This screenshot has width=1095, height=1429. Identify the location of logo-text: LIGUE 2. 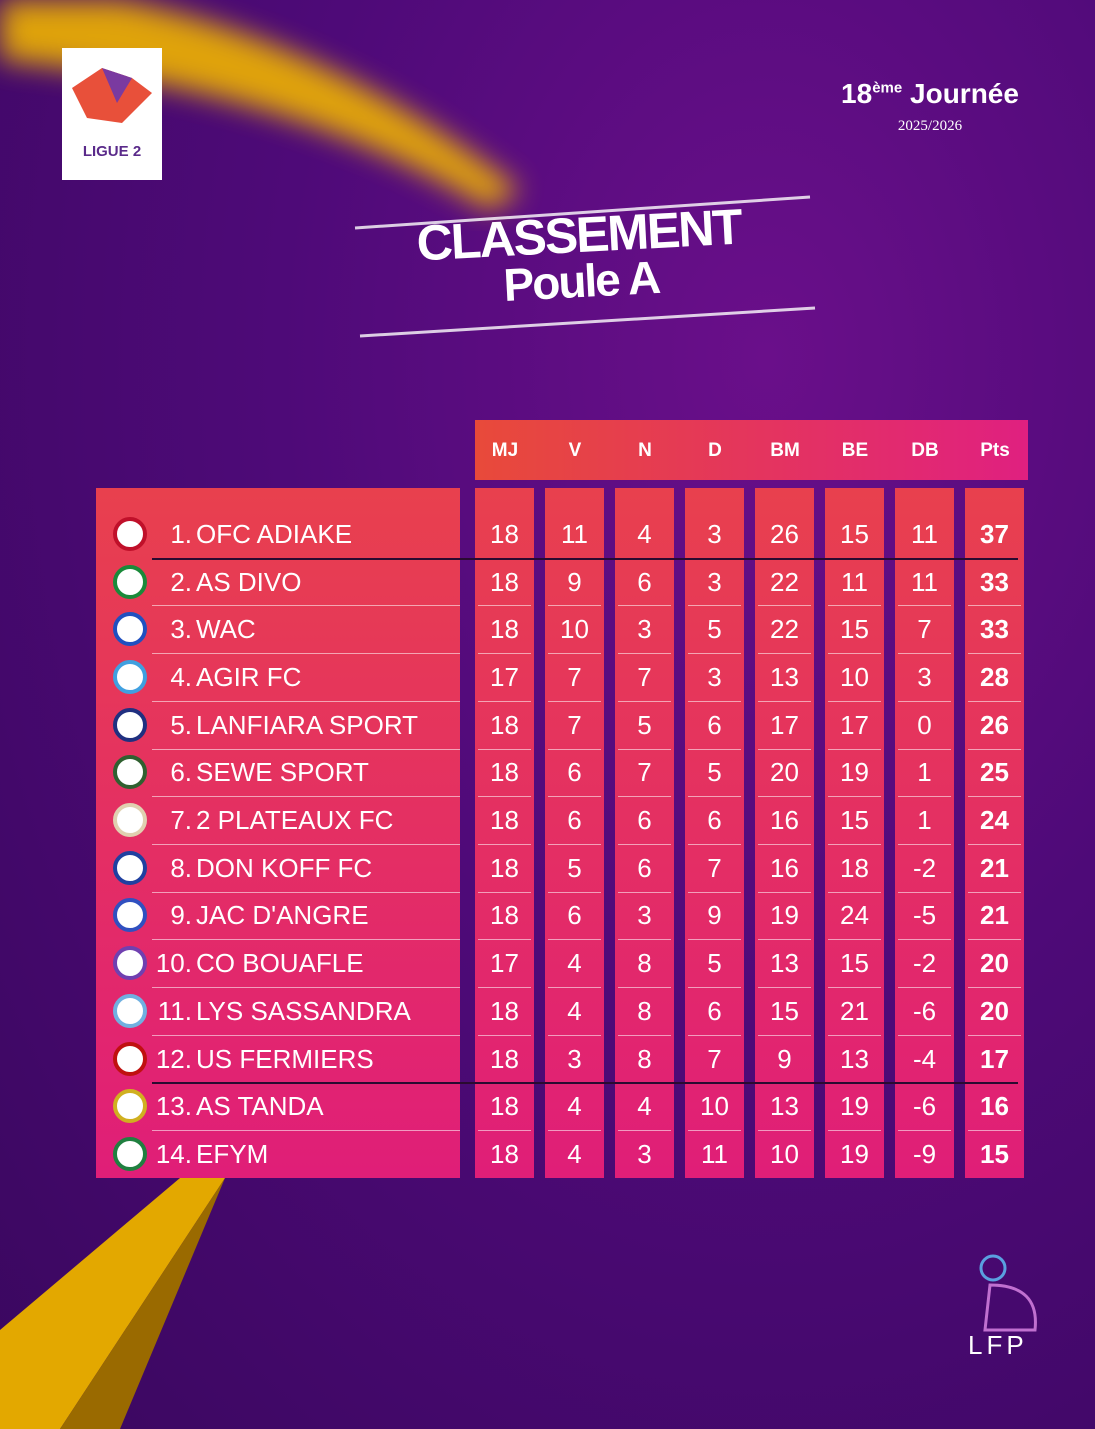
(112, 151).